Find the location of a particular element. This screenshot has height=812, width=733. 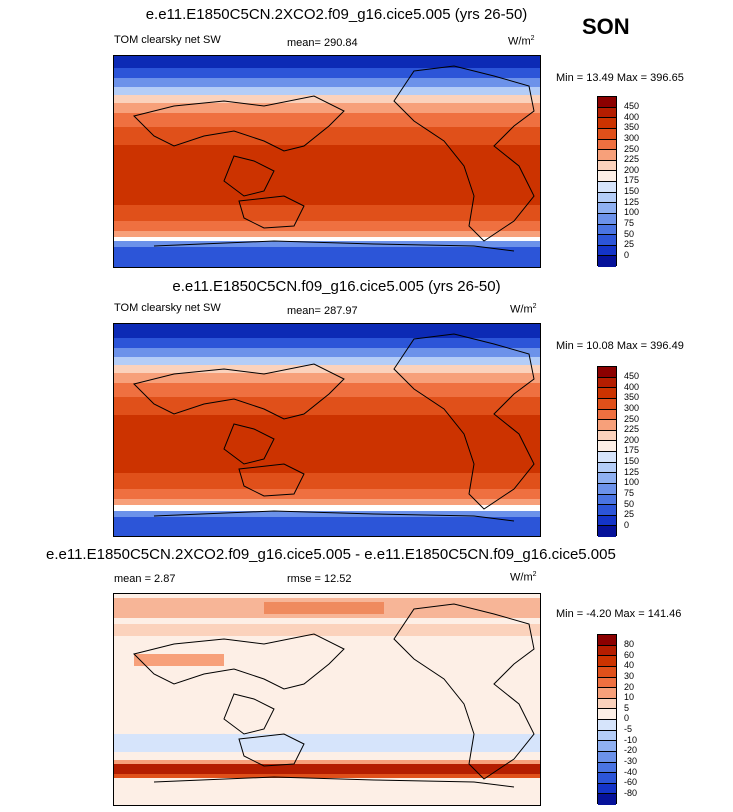

colorbar-tick: 40 is located at coordinates (629, 665).